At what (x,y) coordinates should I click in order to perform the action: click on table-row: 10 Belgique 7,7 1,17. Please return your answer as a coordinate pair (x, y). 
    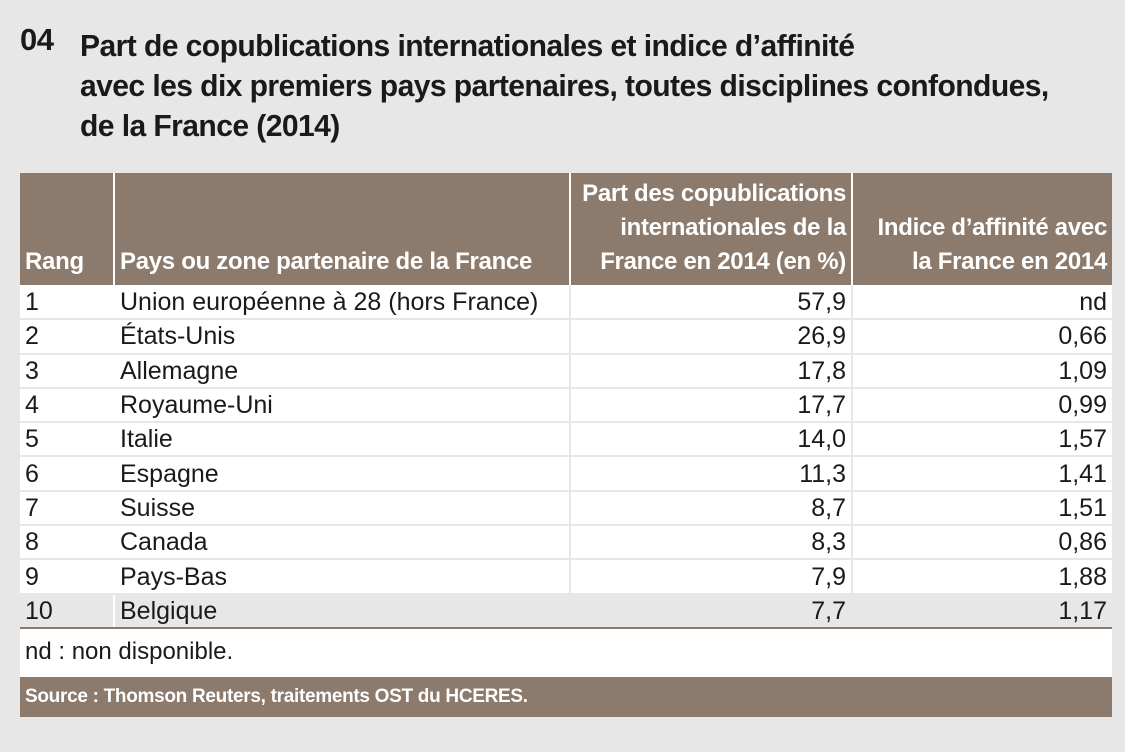
    Looking at the image, I should click on (566, 611).